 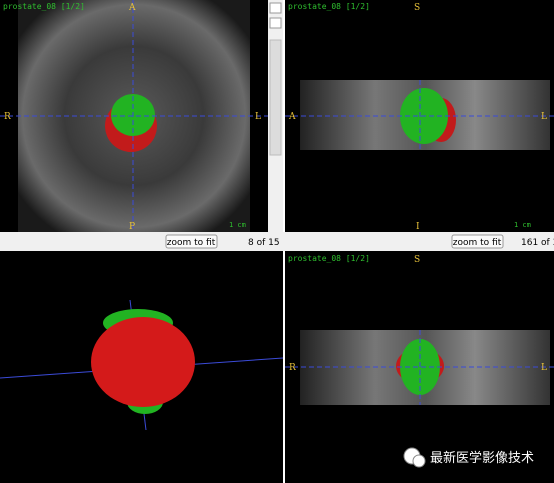 I want to click on slice-counter: 8 of 15, so click(x=264, y=243).